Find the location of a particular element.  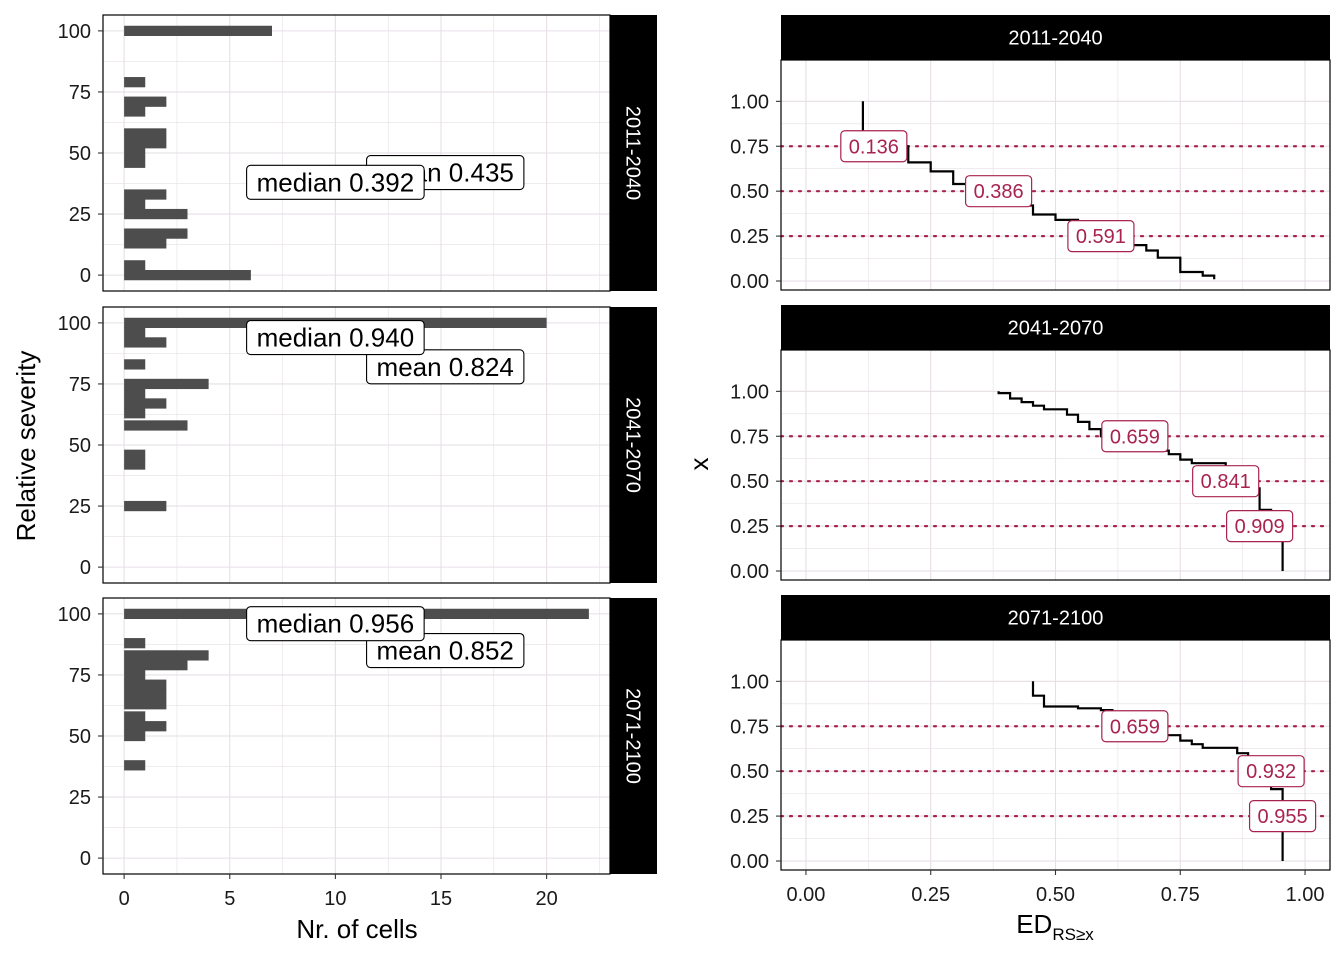

x-tick-label: 0 is located at coordinates (124, 899).